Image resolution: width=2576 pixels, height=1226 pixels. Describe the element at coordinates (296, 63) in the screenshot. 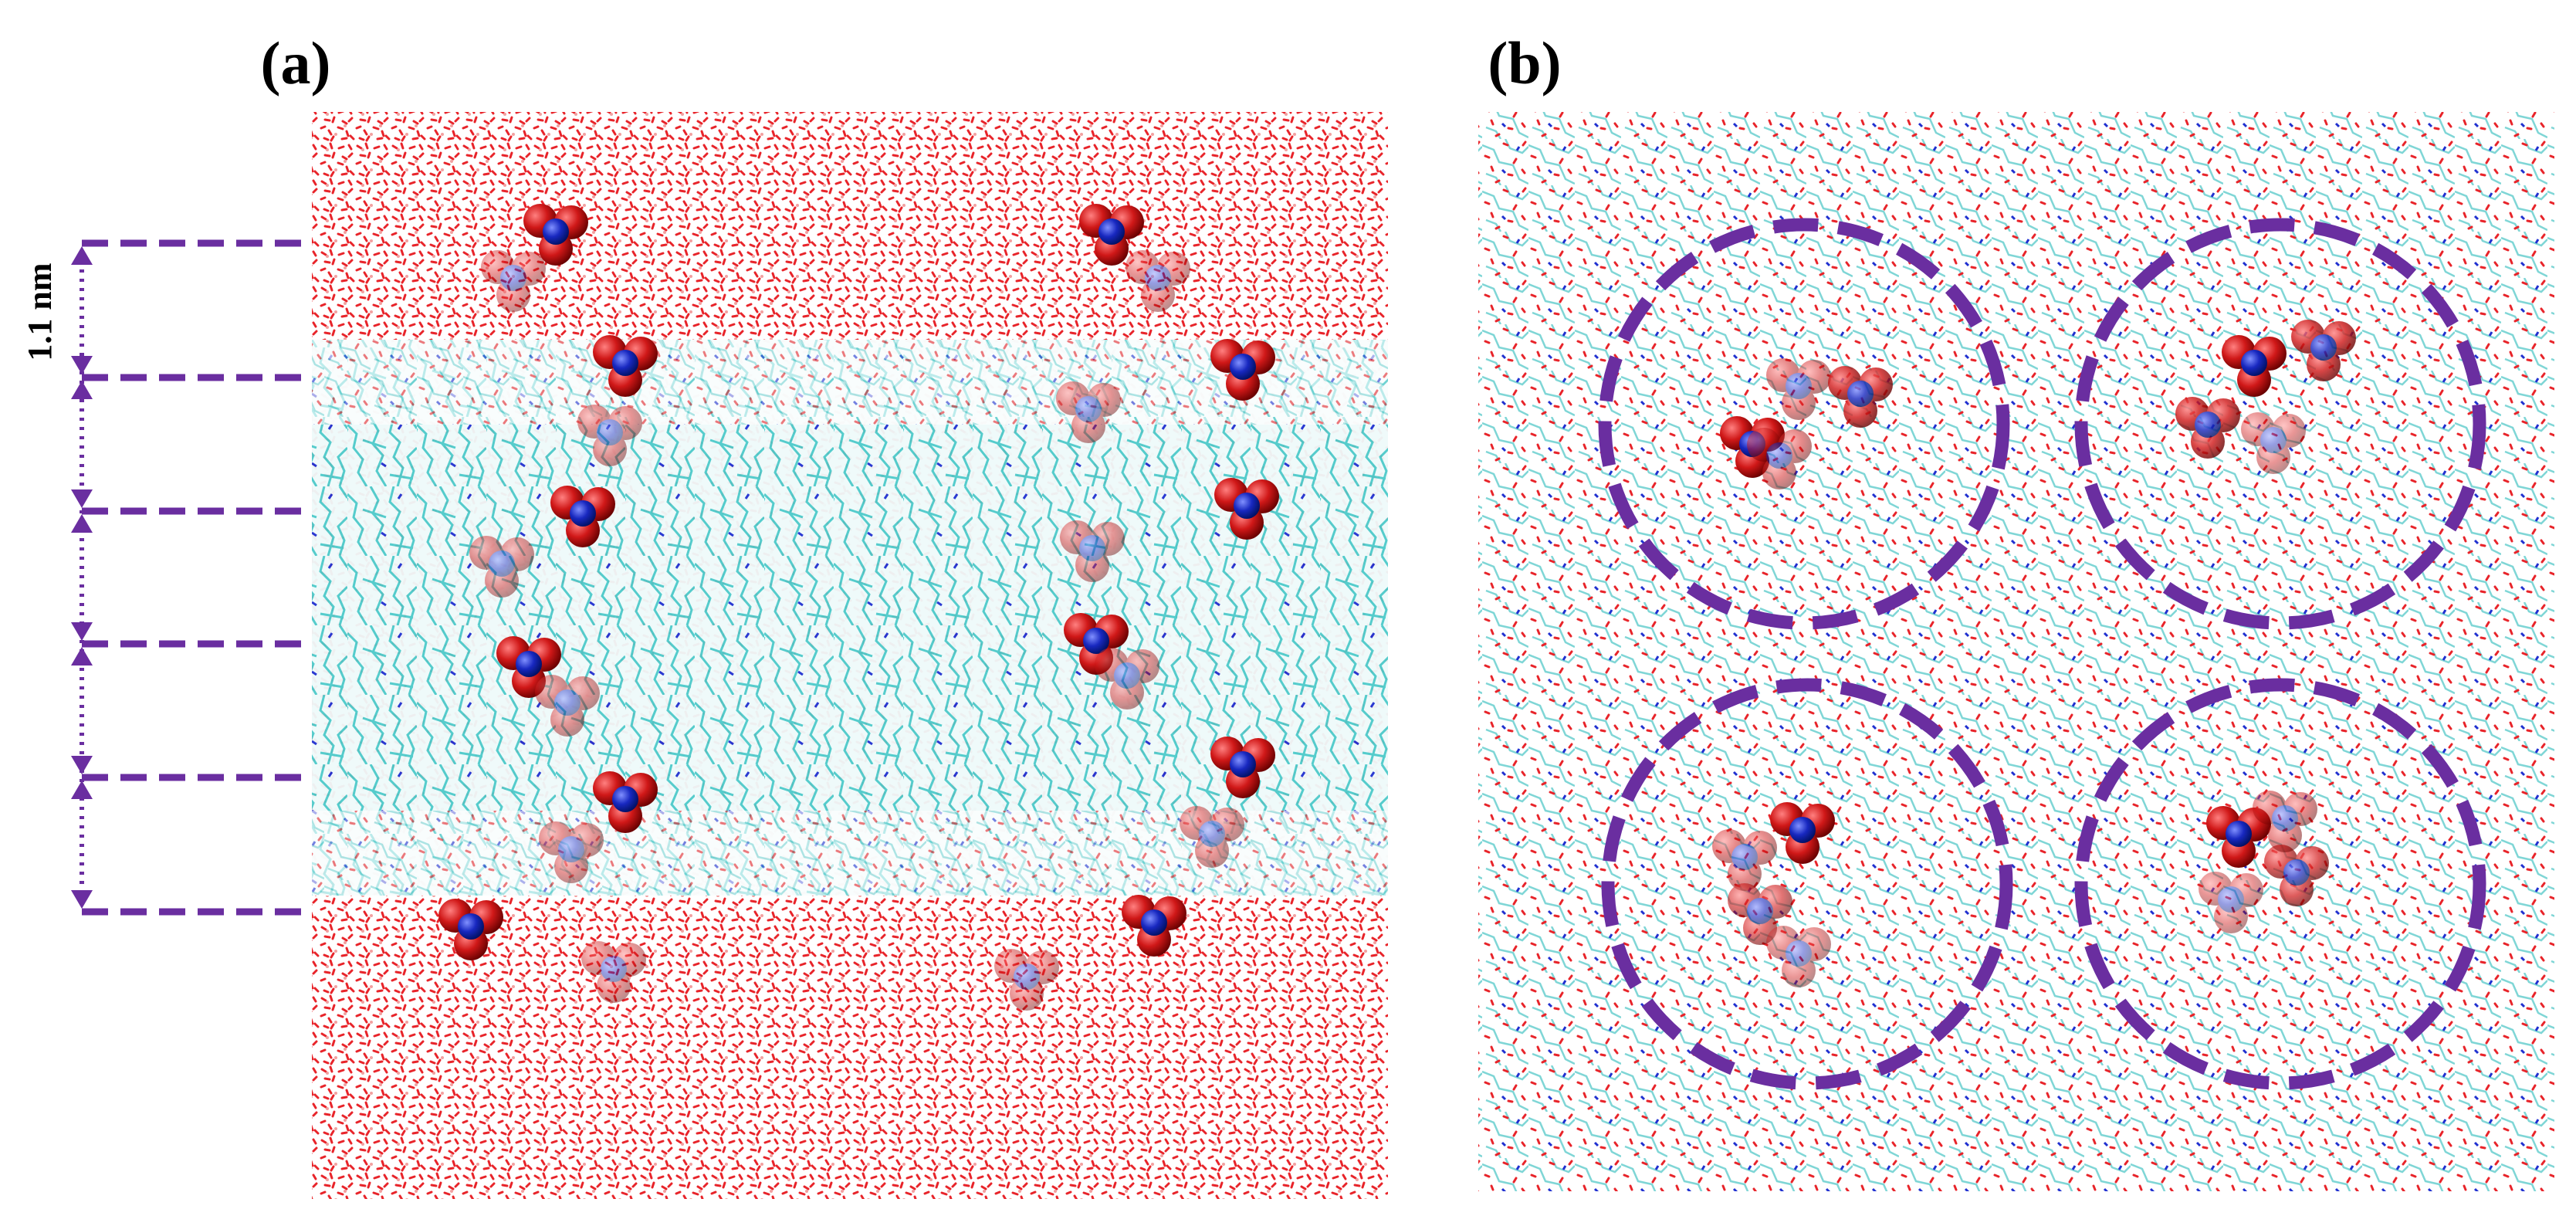

I see `panel-label: (a)` at that location.